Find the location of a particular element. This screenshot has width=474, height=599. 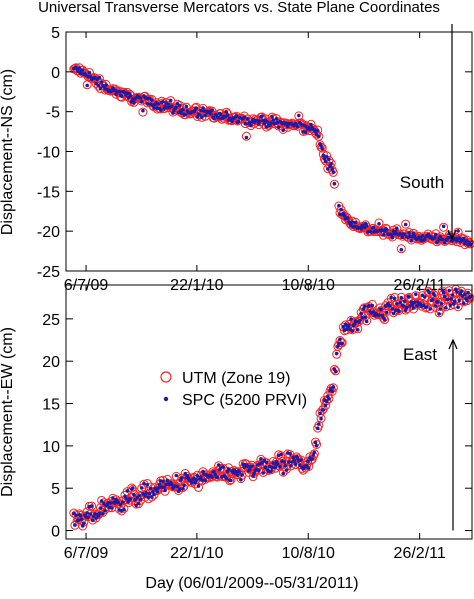

x-tick-label: 22/1/10 is located at coordinates (196, 553).